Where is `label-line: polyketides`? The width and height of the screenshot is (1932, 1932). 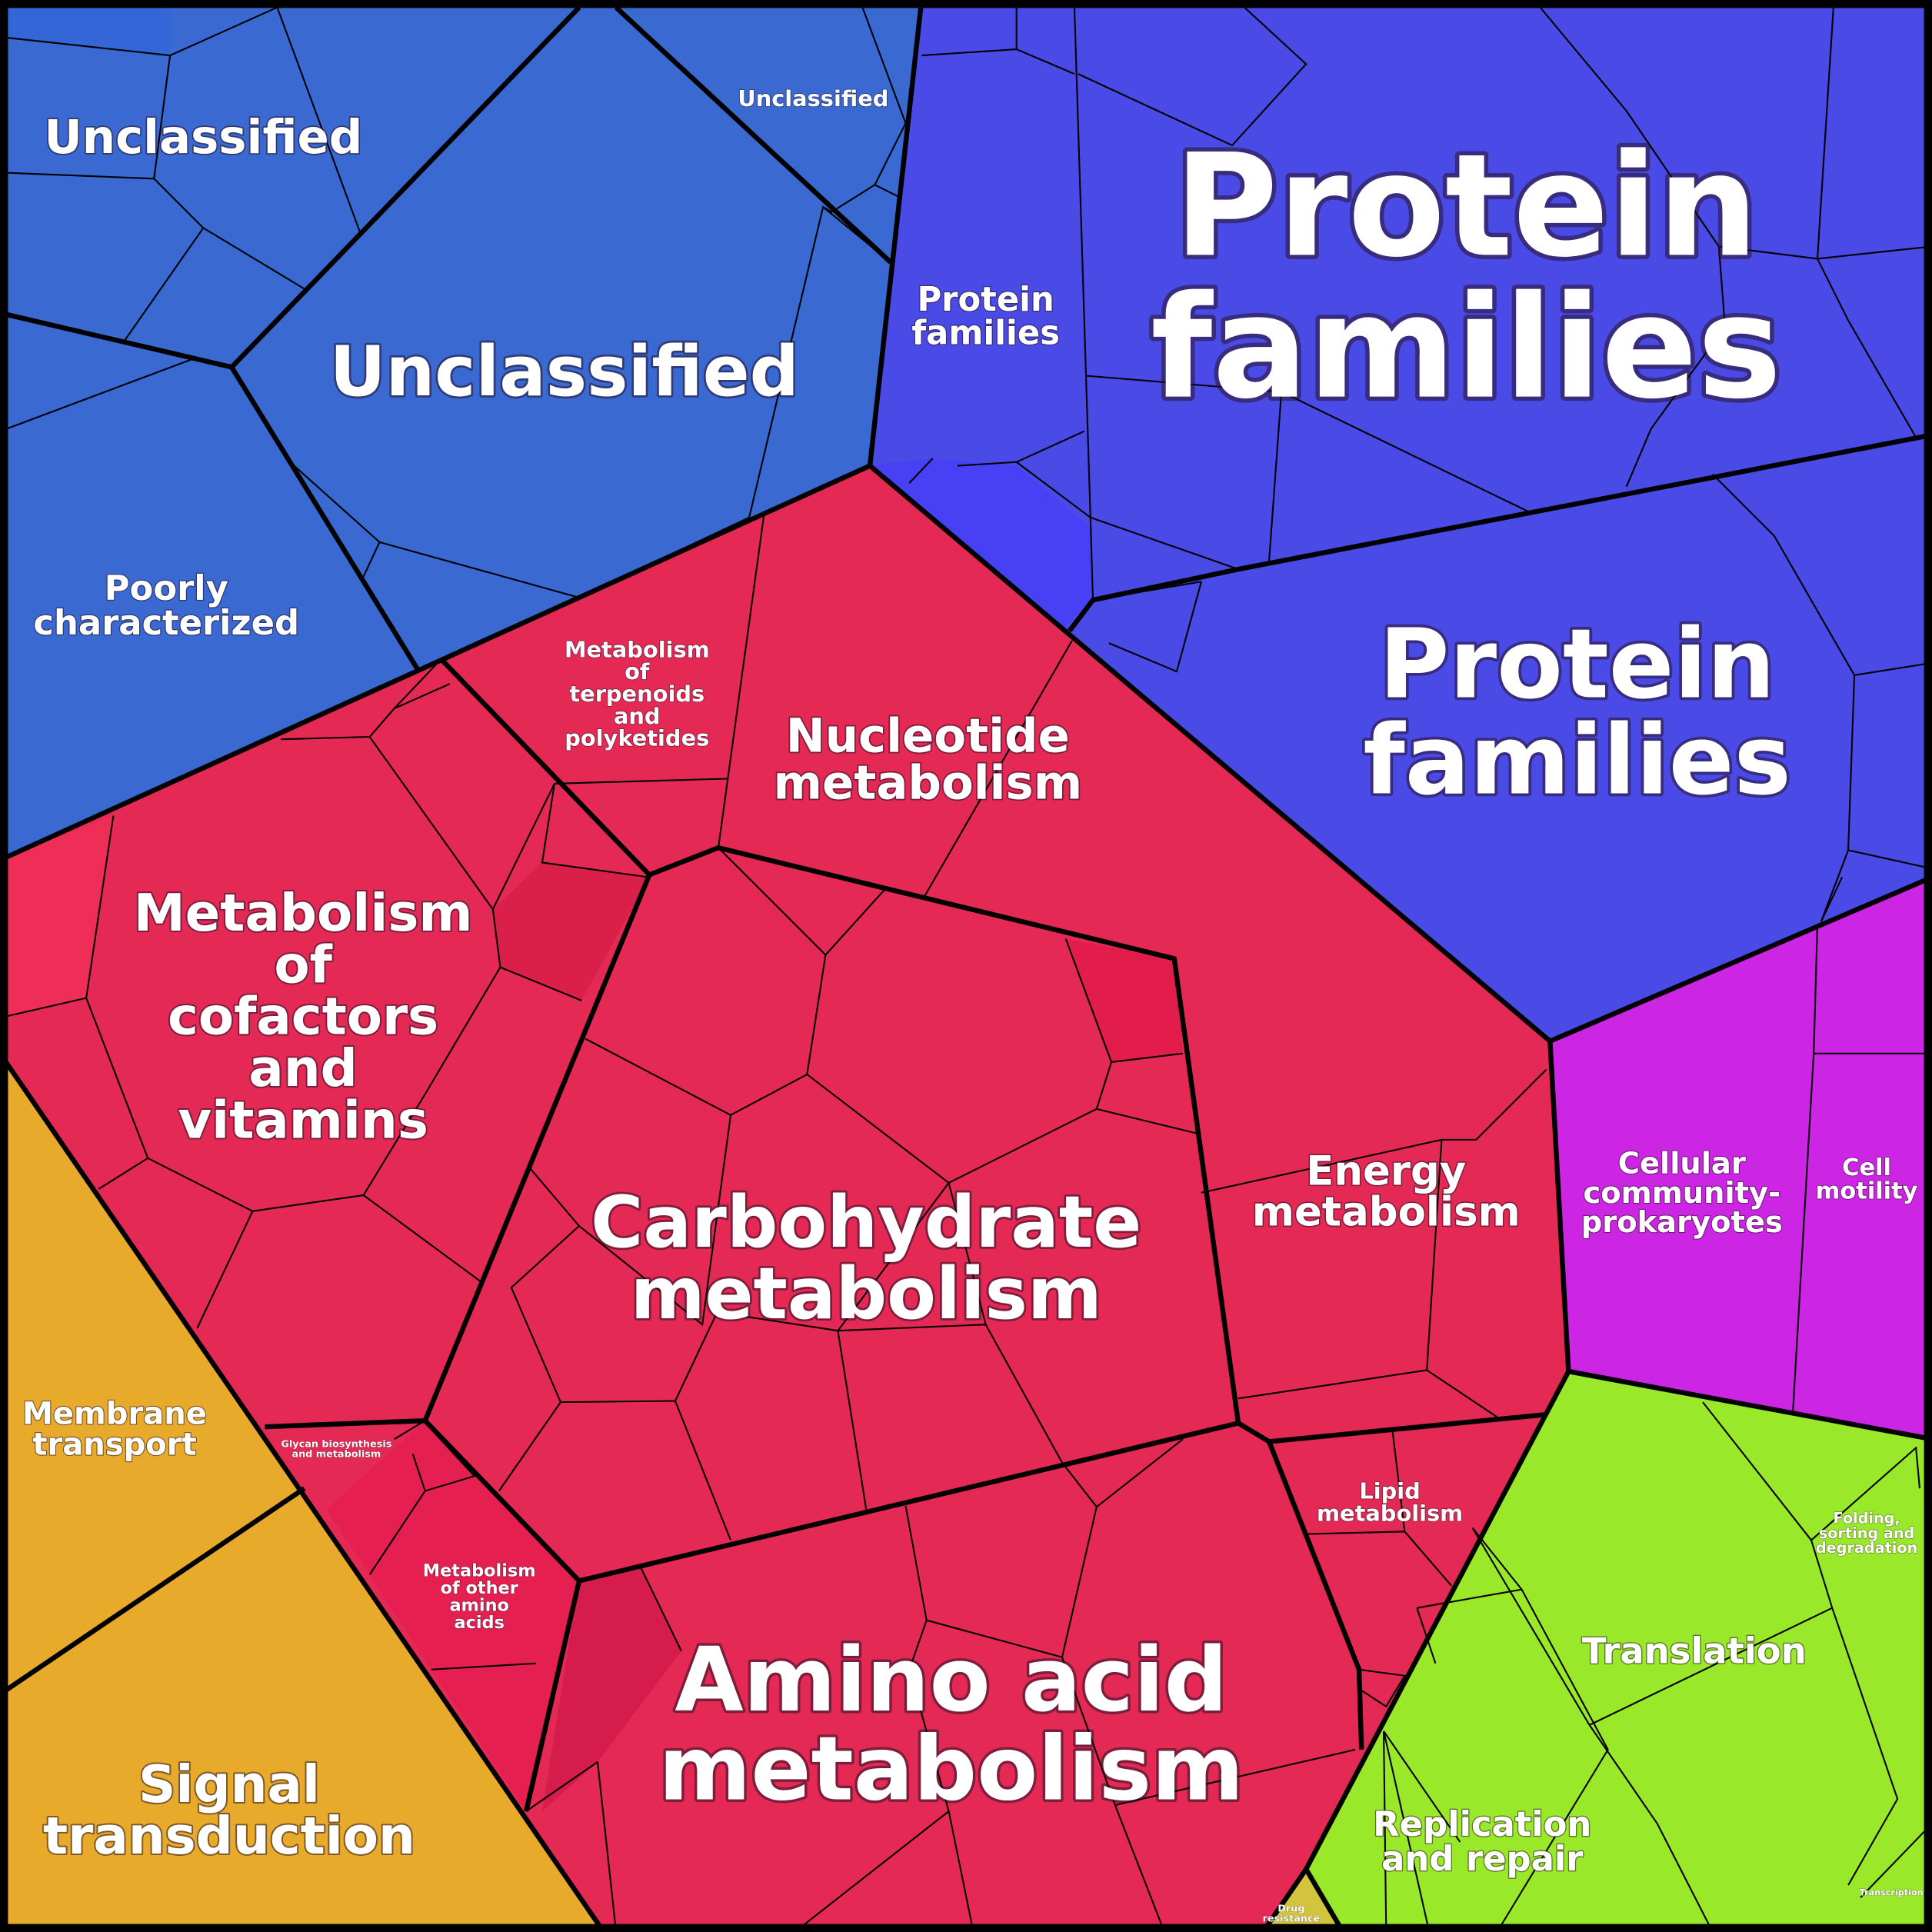
label-line: polyketides is located at coordinates (637, 738).